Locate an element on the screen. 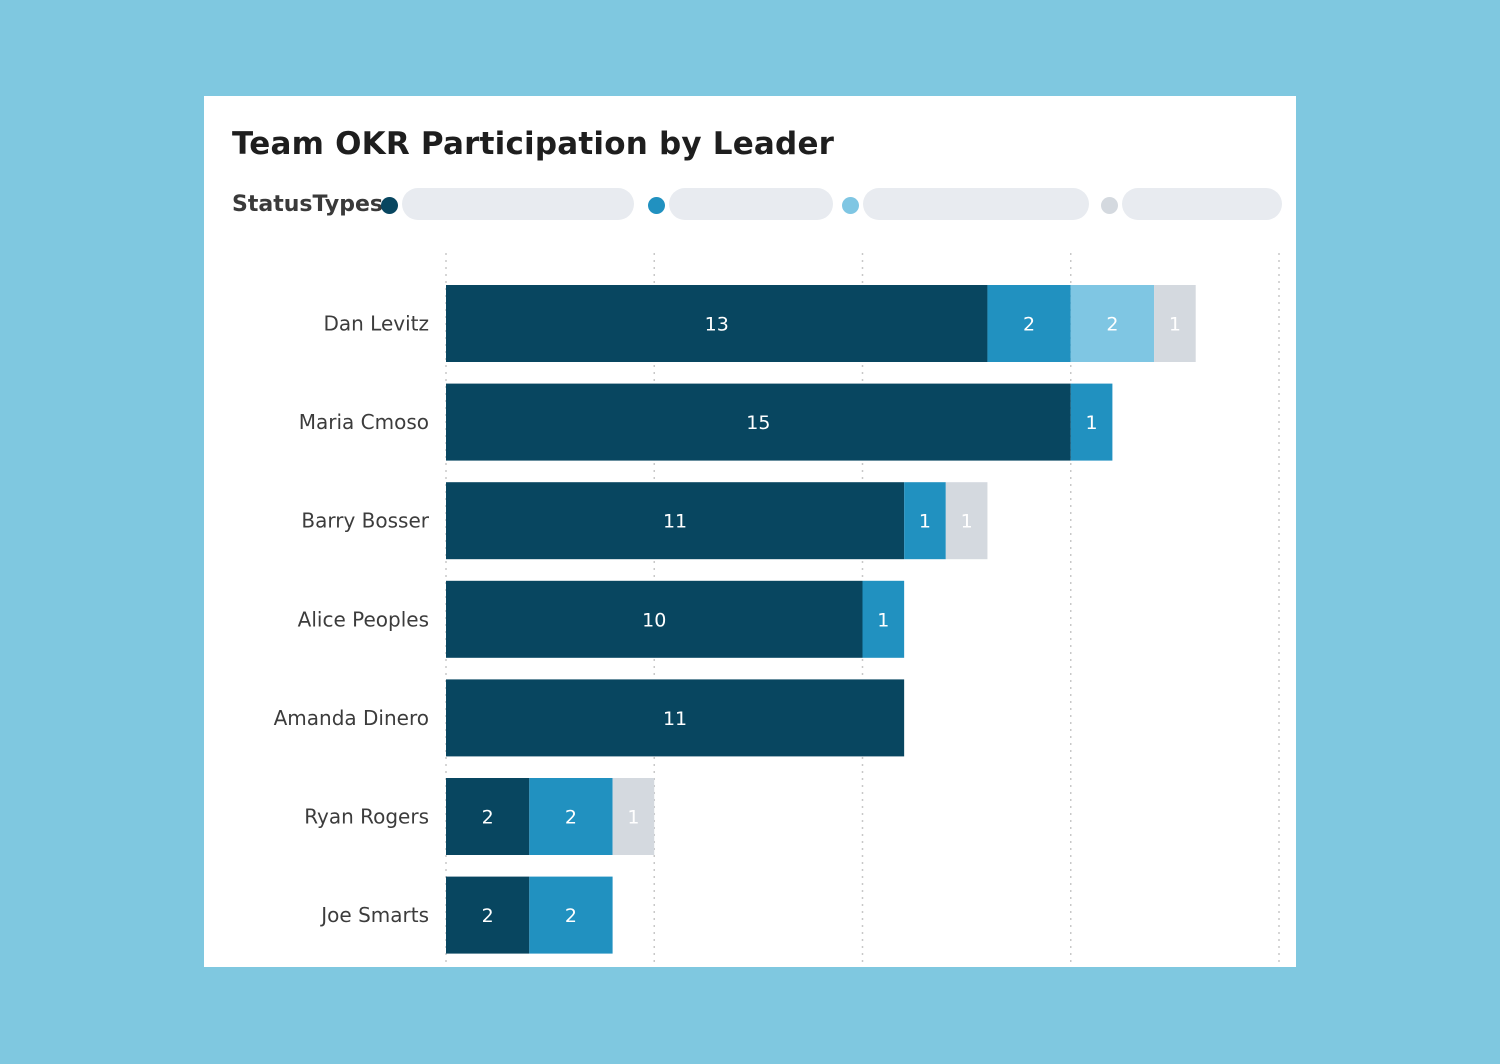  category-label: Joe Smarts is located at coordinates (374, 915).